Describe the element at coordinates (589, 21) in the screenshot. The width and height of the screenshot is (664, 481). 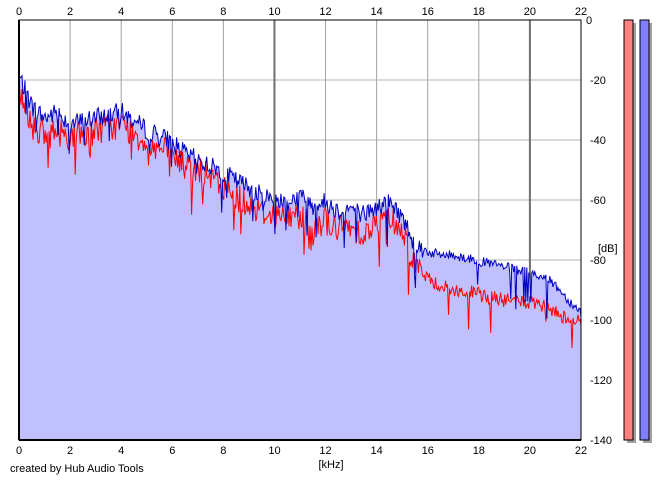
I see `y-tick-label: 0` at that location.